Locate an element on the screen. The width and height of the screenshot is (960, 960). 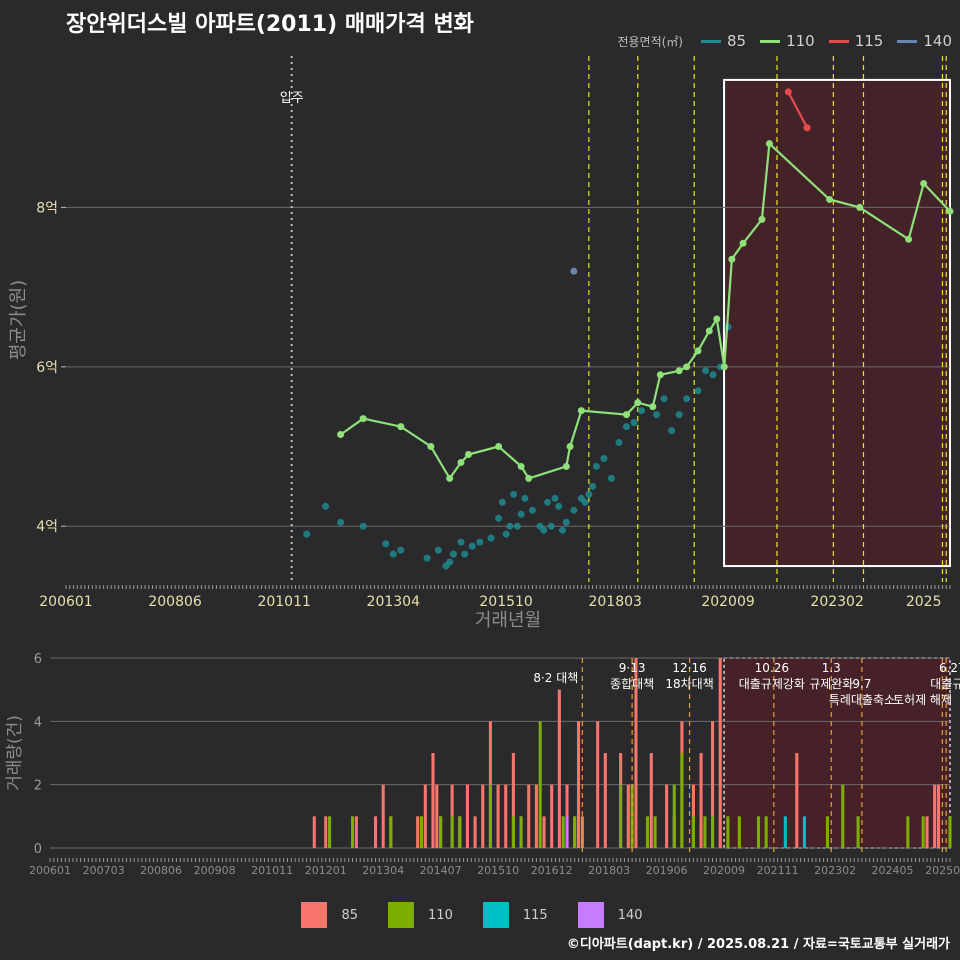
volume-y-tick-label: 4 is located at coordinates (38, 722).